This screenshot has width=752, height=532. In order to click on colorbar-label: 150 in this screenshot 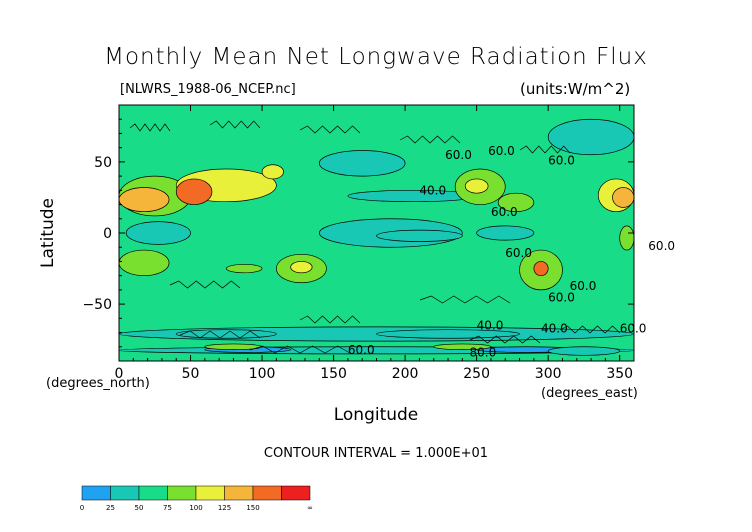, I will do `click(252, 508)`.